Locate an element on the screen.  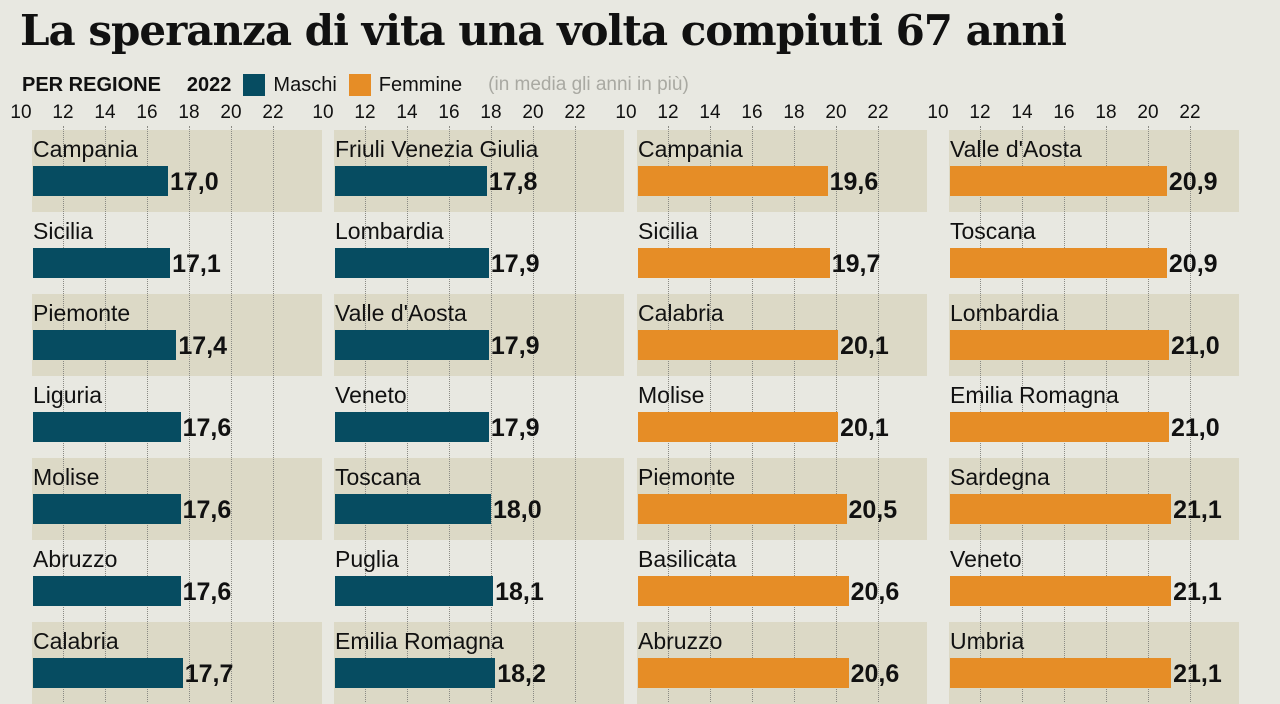
region-label: Emilia Romagna is located at coordinates (1034, 395).